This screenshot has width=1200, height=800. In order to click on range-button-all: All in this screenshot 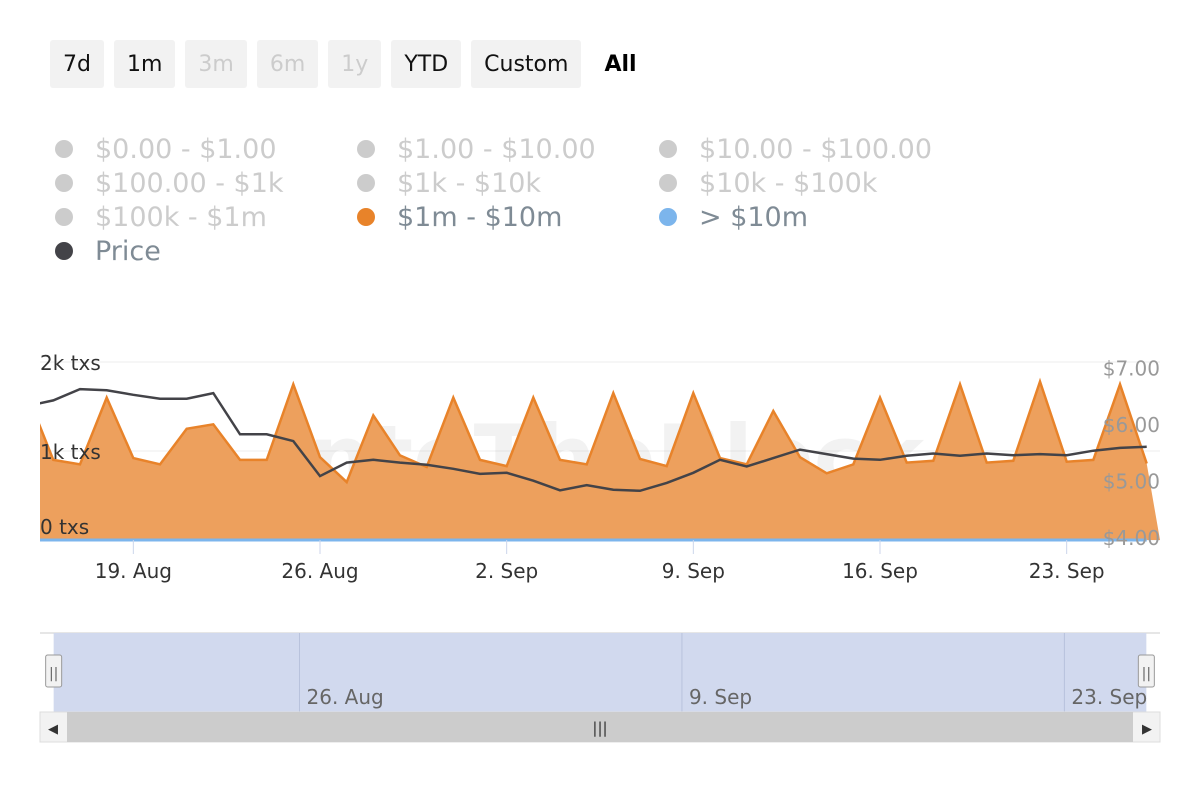, I will do `click(620, 64)`.